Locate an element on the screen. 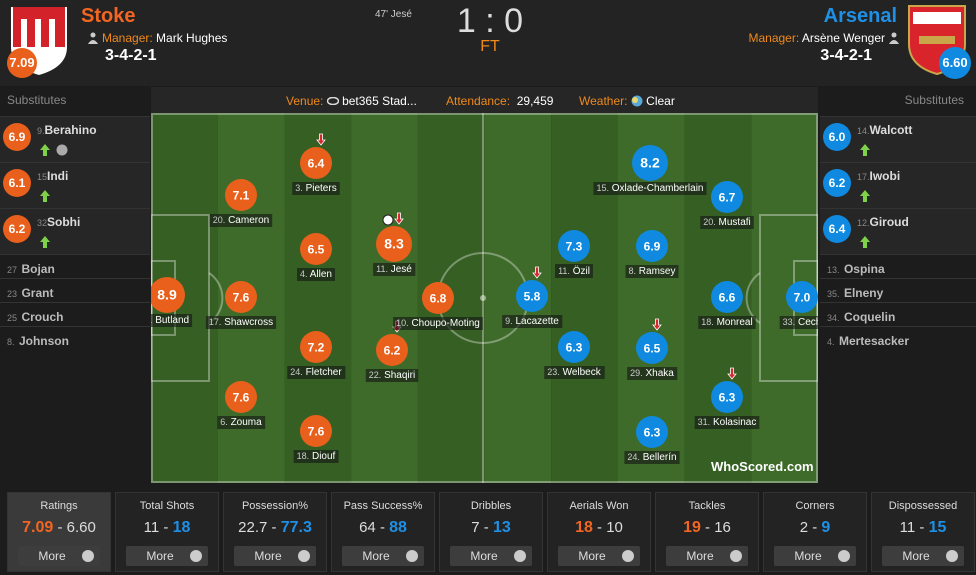  away-team: Arsenal is located at coordinates (860, 16).